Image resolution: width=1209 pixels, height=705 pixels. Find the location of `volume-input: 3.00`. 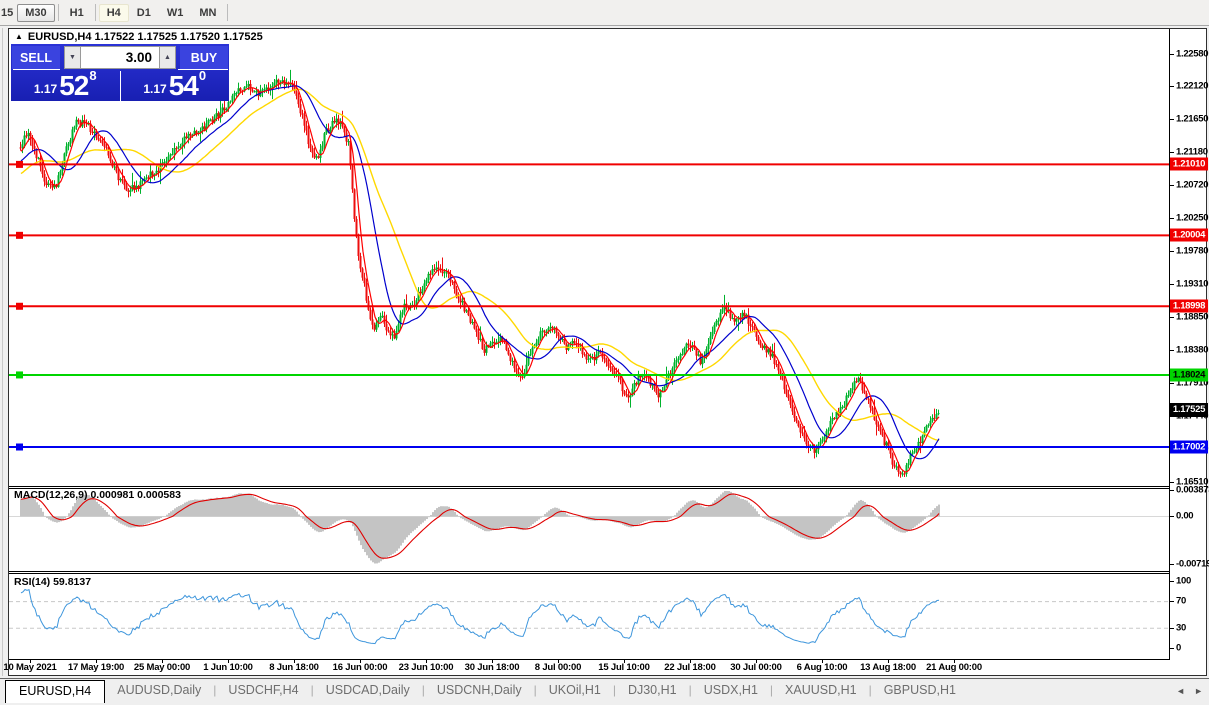

volume-input: 3.00 is located at coordinates (120, 57).